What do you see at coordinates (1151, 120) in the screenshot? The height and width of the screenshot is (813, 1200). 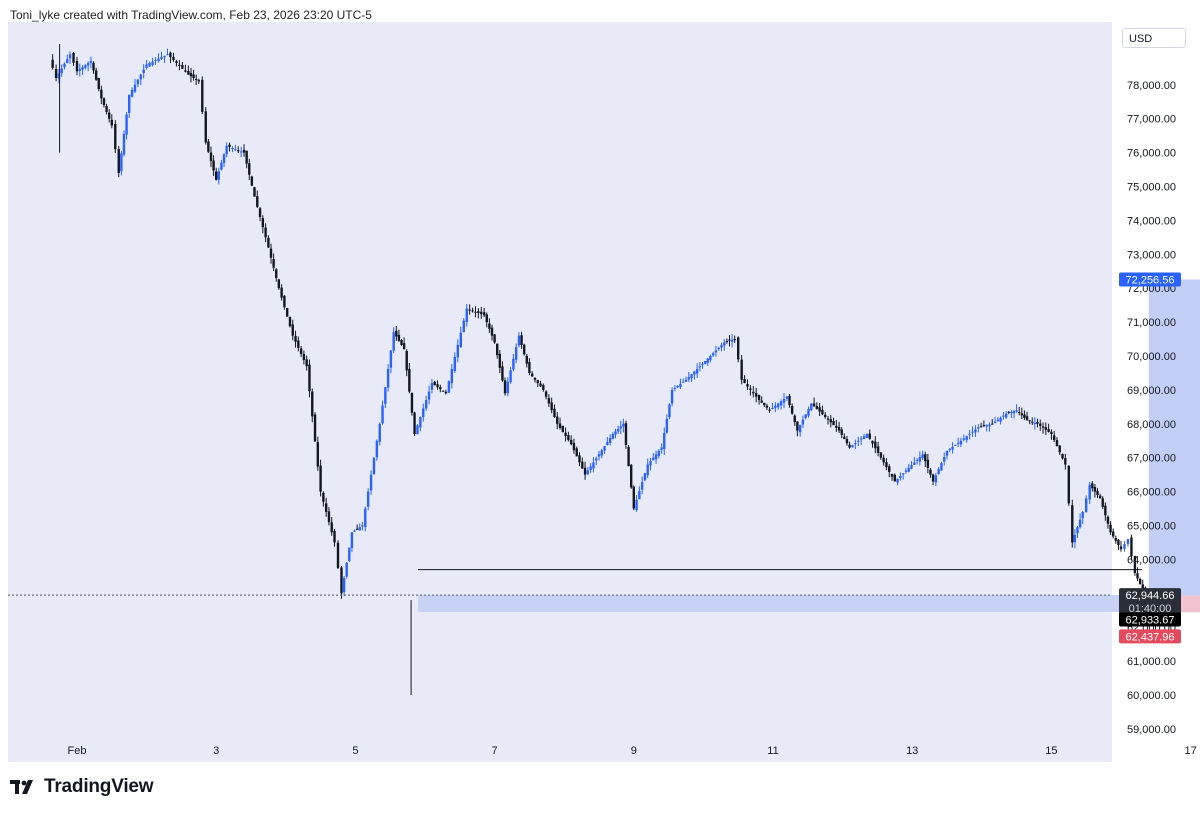 I see `y-tick-label: 77,000.00` at bounding box center [1151, 120].